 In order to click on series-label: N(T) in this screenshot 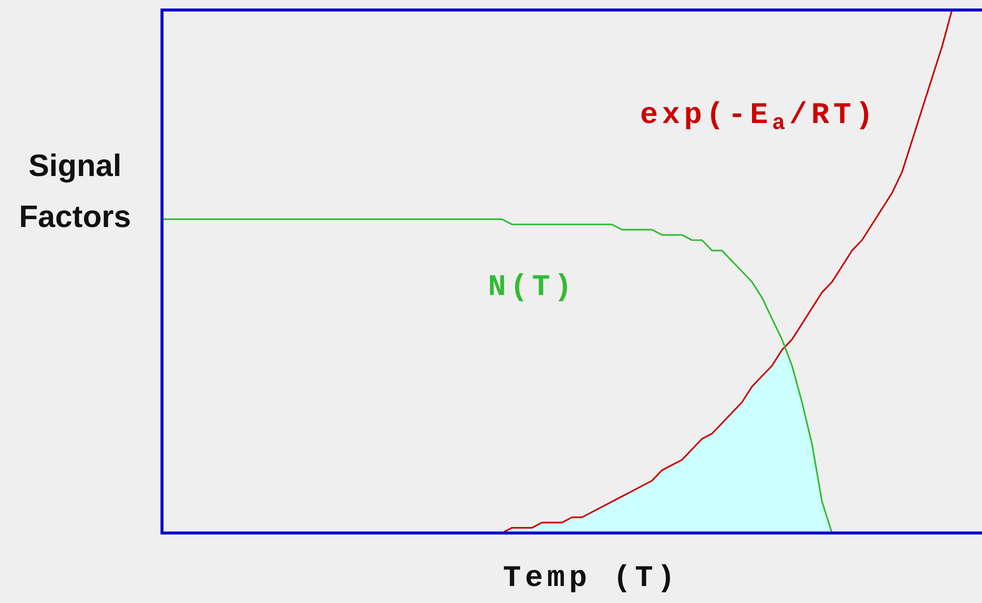, I will do `click(532, 288)`.